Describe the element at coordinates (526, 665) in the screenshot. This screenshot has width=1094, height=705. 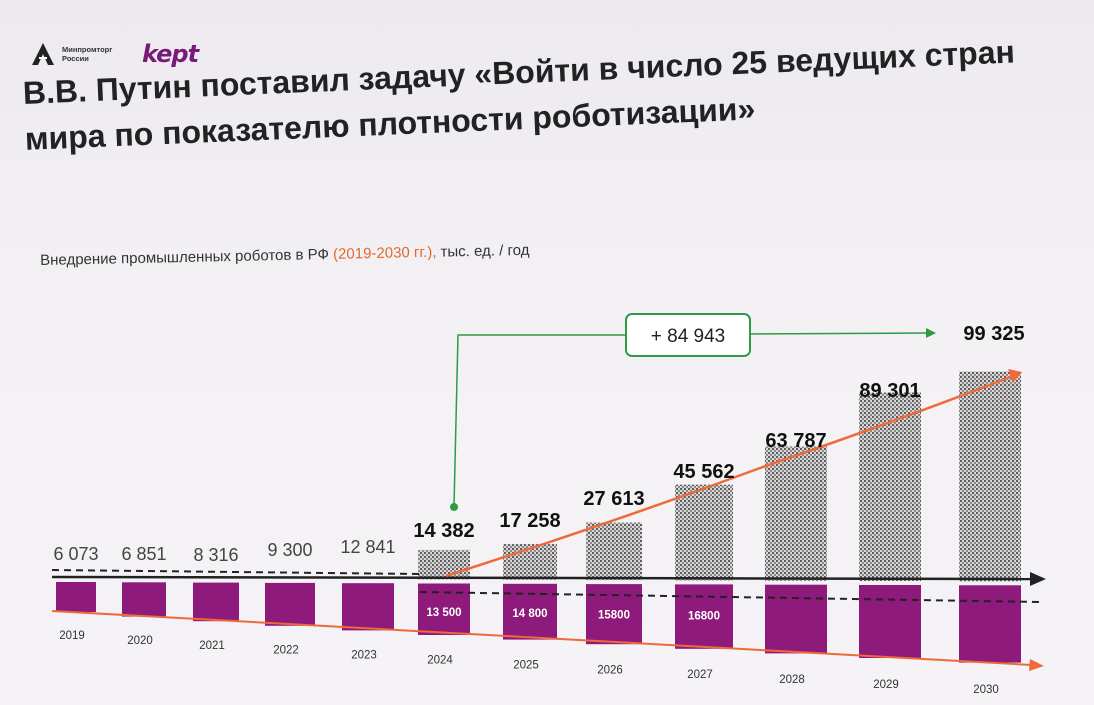
I see `year-label-2025: 2025` at that location.